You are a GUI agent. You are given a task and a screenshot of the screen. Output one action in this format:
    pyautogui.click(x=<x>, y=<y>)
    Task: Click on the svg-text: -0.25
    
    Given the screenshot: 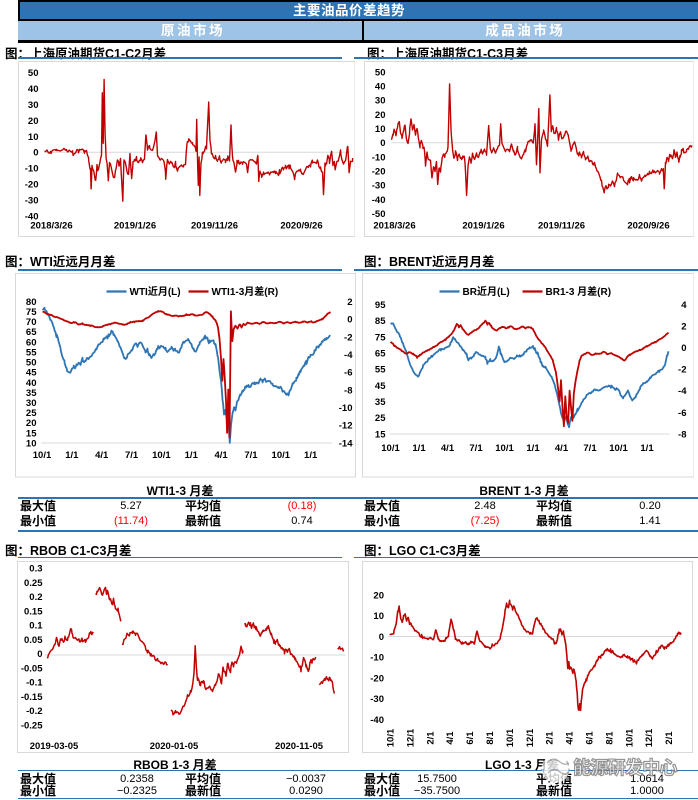 What is the action you would take?
    pyautogui.click(x=31, y=725)
    